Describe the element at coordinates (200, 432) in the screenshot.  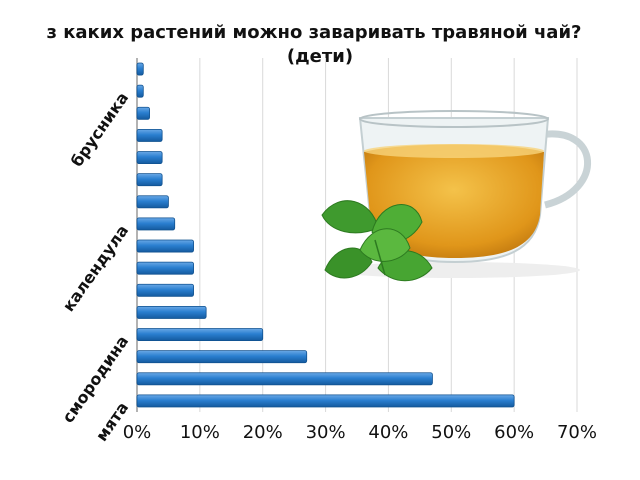
I see `x-tick-label: 10%` at that location.